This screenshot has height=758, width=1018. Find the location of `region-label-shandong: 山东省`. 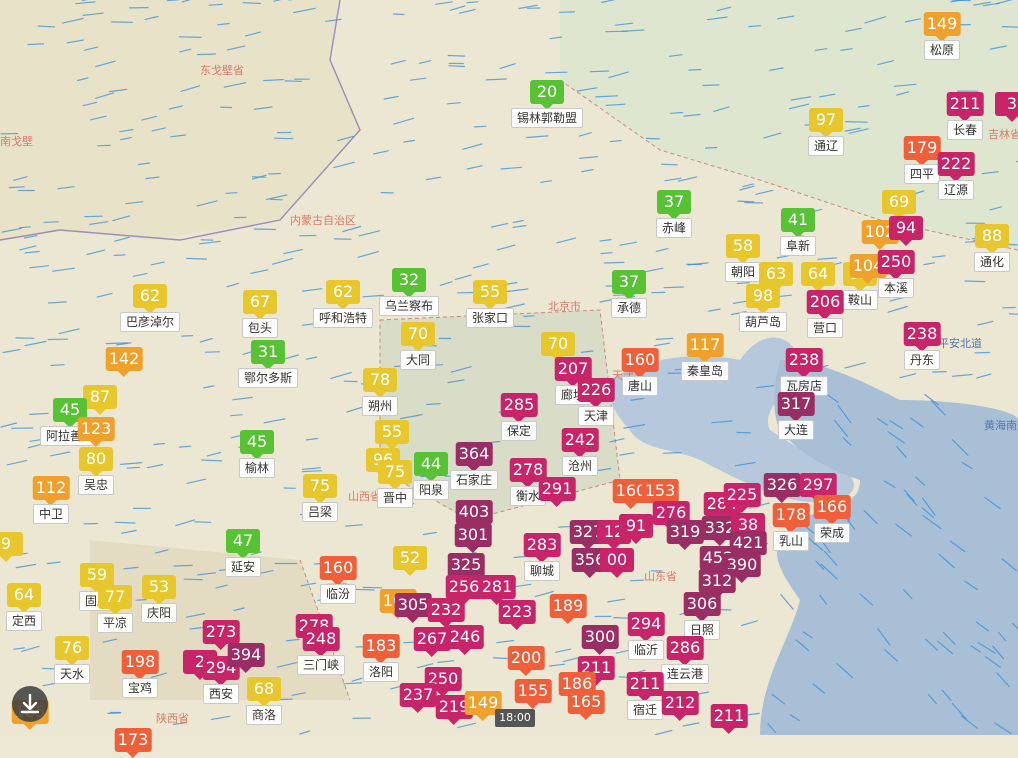

region-label-shandong: 山东省 is located at coordinates (660, 576).